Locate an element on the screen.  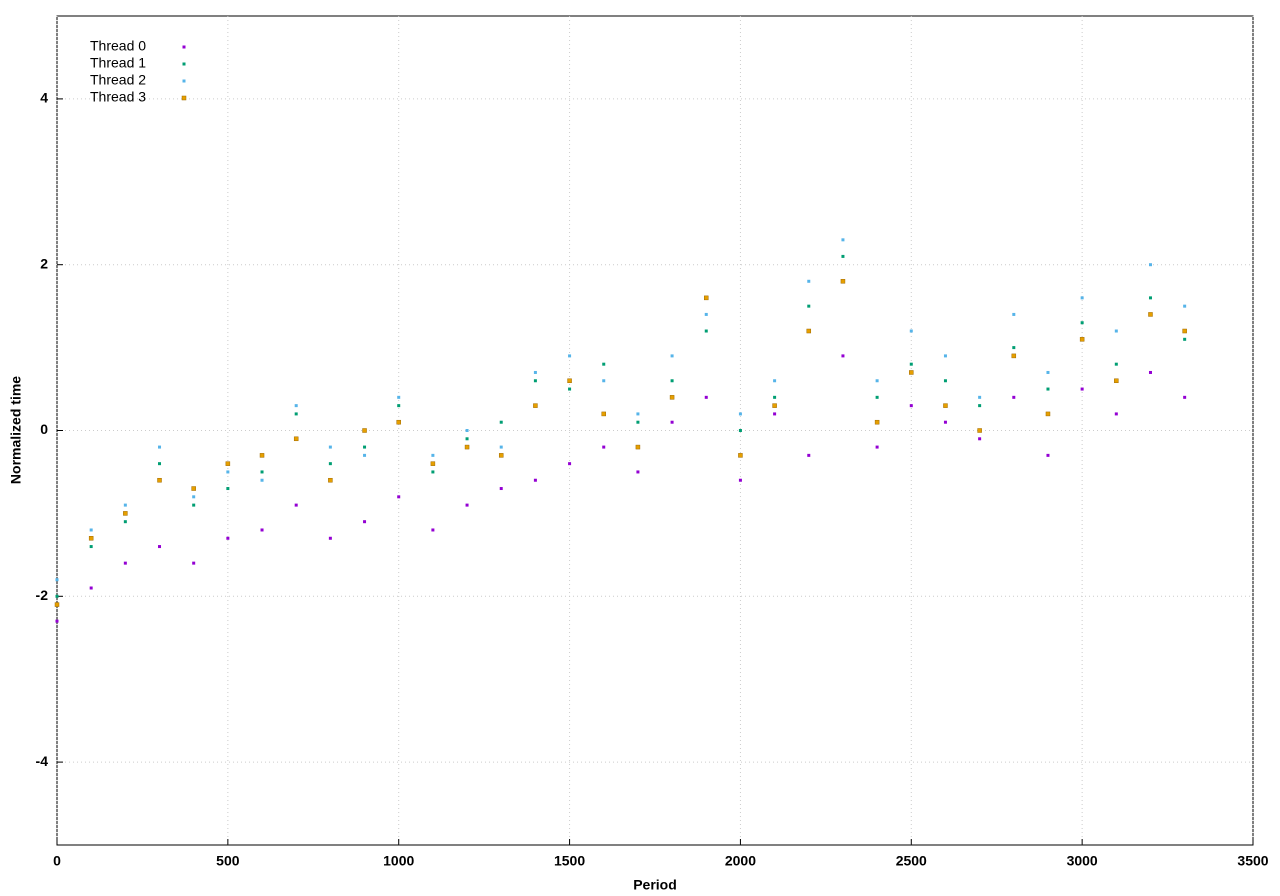
x-tick-label: 1500 is located at coordinates (569, 861).